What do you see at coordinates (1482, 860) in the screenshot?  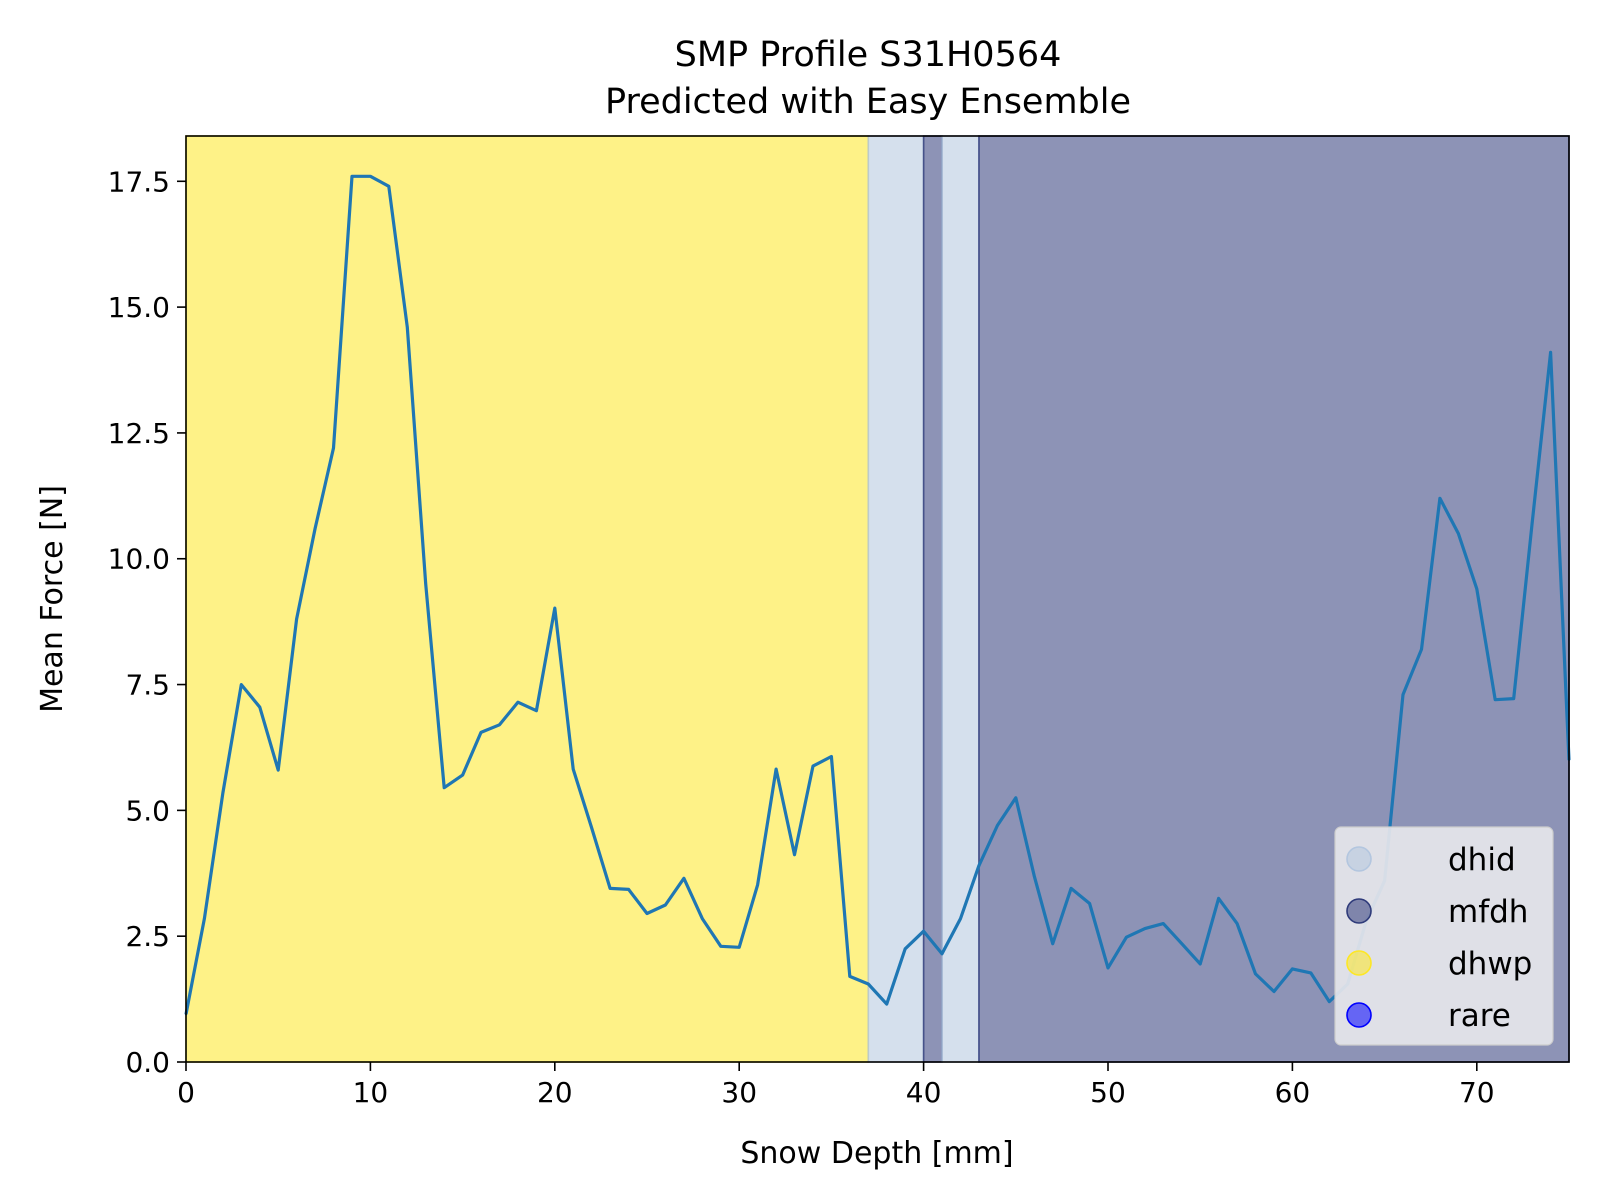 I see `legend-label-dhid: dhid` at bounding box center [1482, 860].